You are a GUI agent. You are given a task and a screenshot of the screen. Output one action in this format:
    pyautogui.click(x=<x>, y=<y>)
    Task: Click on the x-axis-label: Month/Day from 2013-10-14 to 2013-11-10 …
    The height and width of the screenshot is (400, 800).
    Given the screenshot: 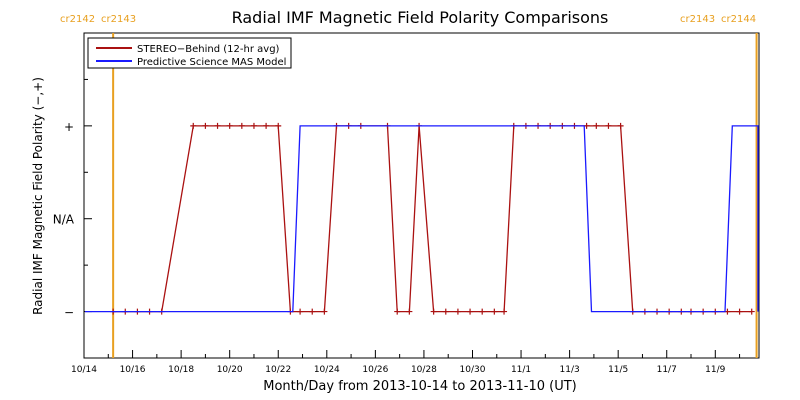 What is the action you would take?
    pyautogui.click(x=419, y=386)
    